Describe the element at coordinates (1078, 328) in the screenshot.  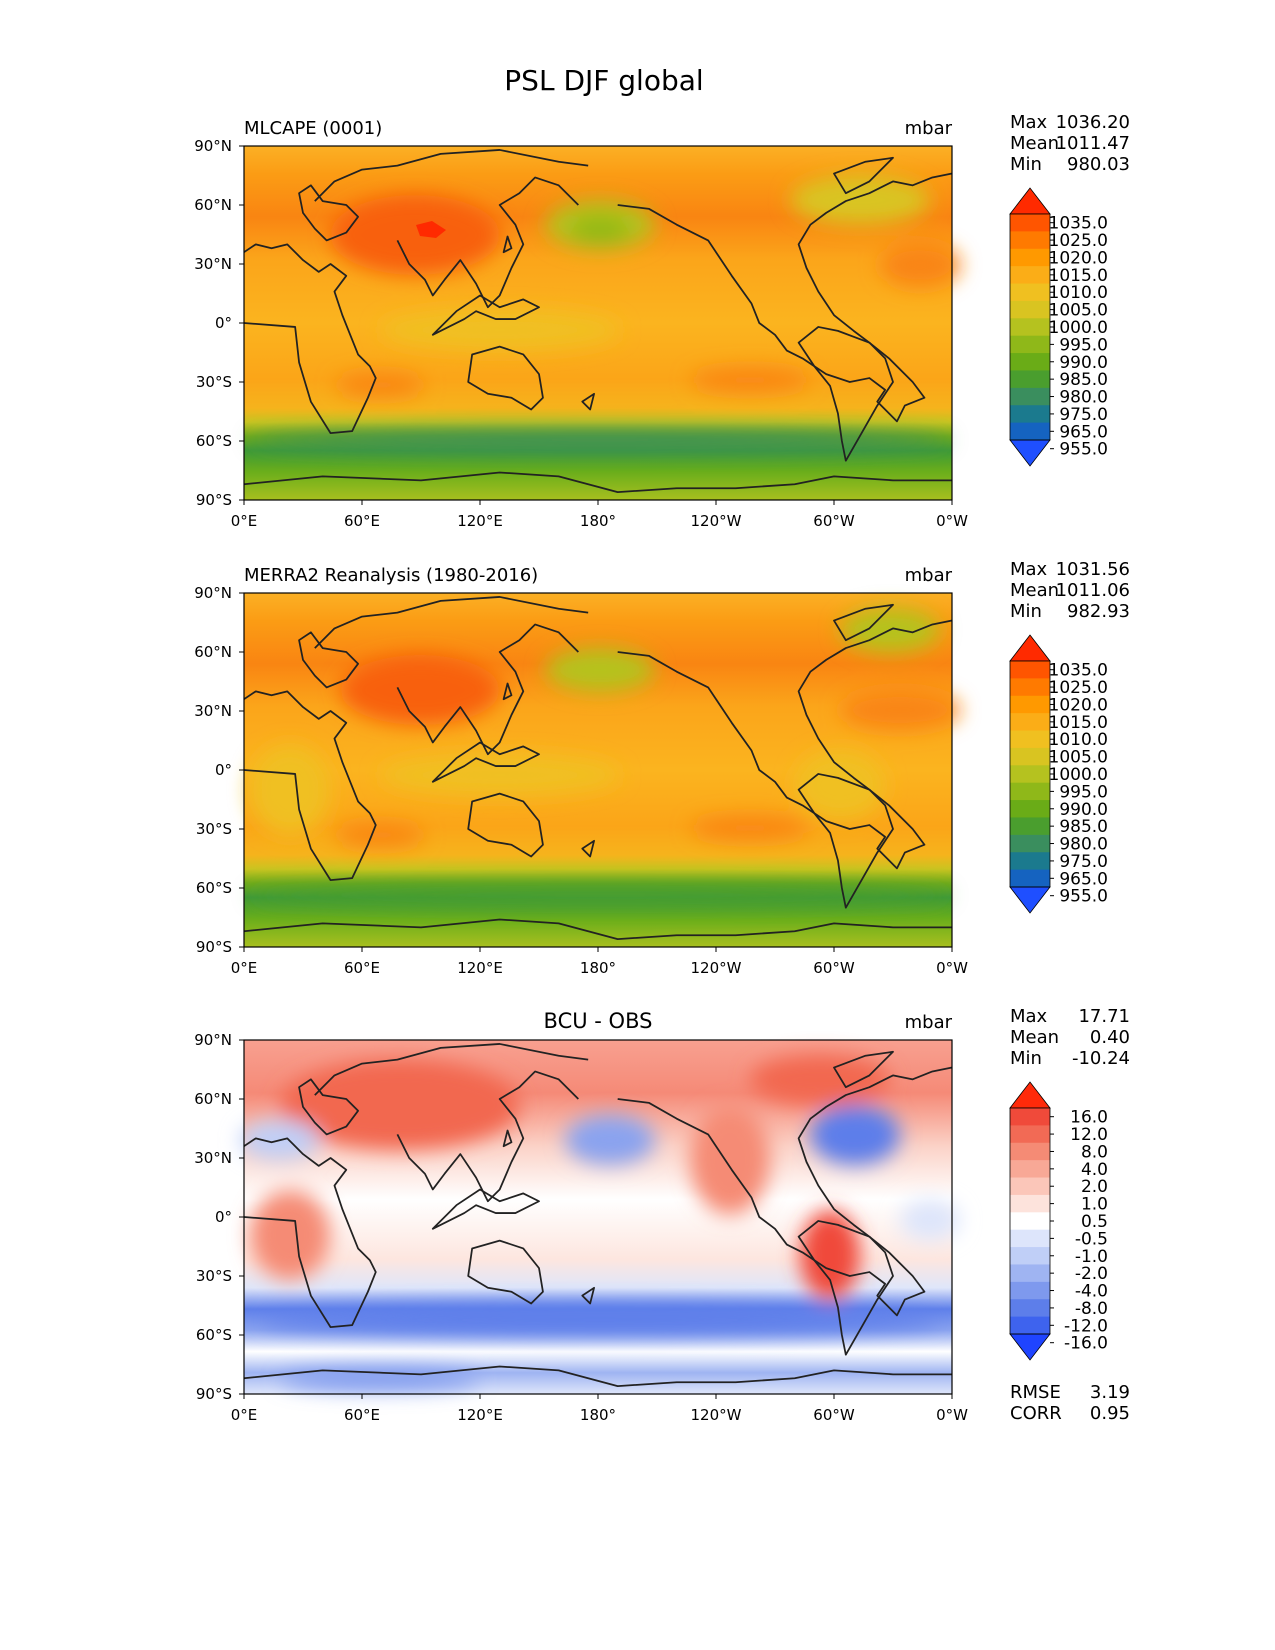
I see `colorbar-label: 1000.0` at that location.